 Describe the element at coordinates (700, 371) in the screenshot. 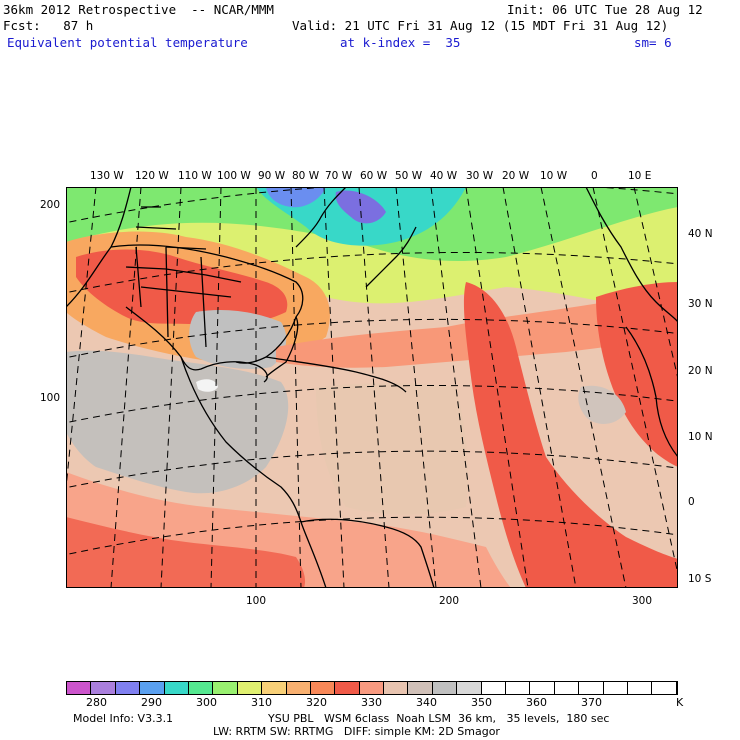

I see `lat-label: 20 N` at that location.